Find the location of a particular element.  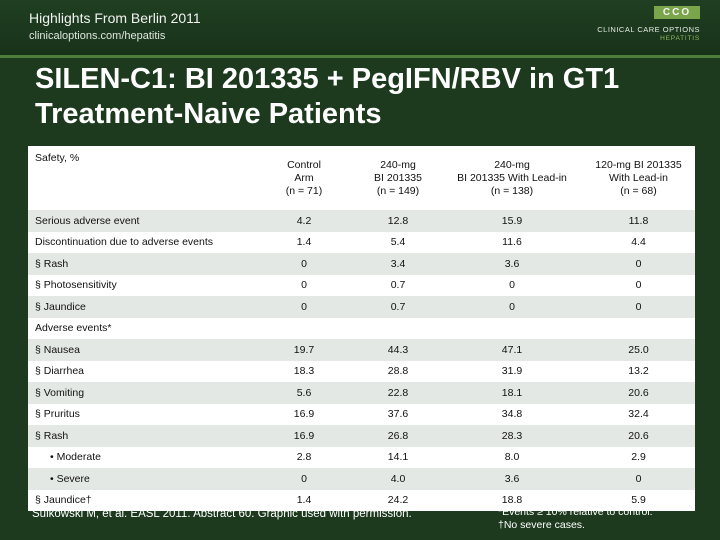

row-label: § Jaundice is located at coordinates (60, 306).